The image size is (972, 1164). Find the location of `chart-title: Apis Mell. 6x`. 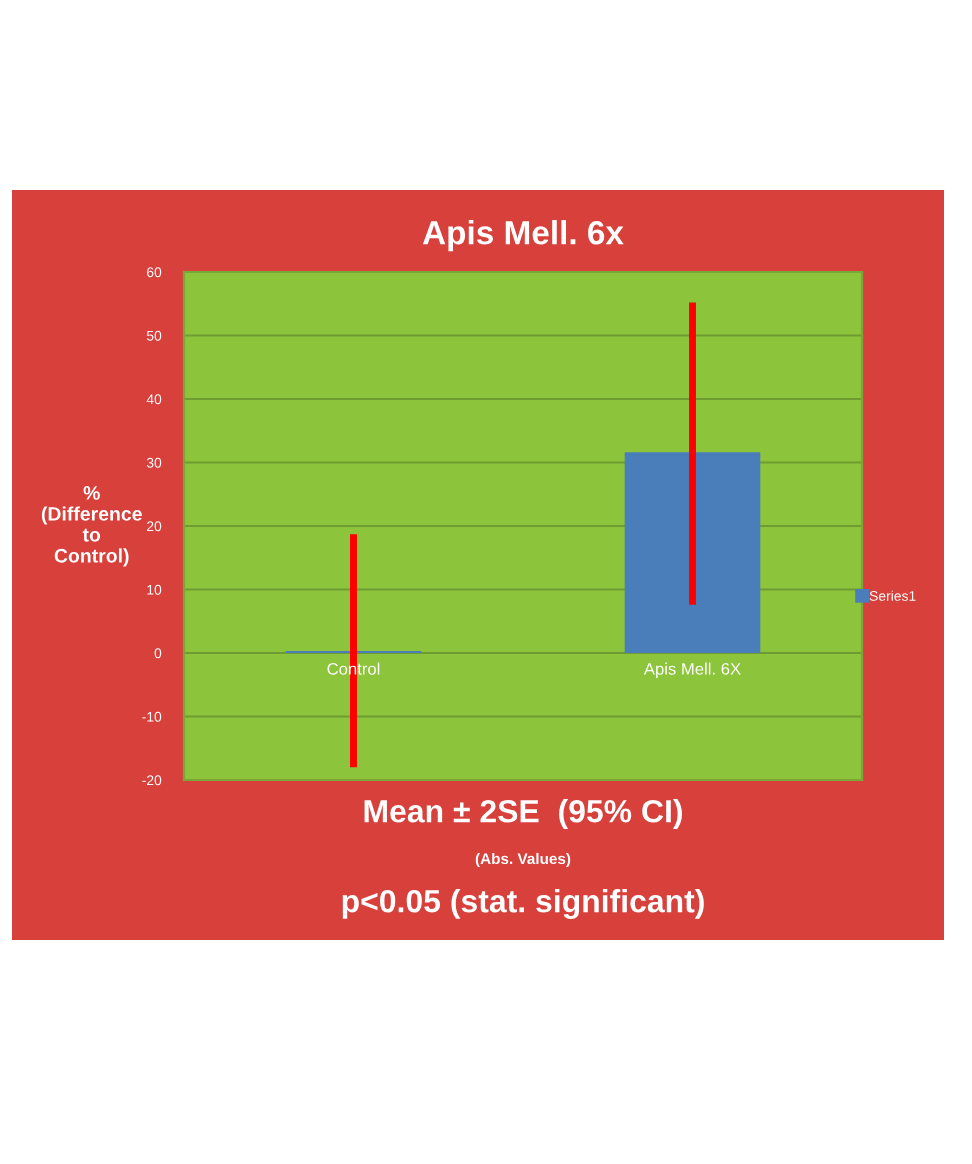

chart-title: Apis Mell. 6x is located at coordinates (523, 236).